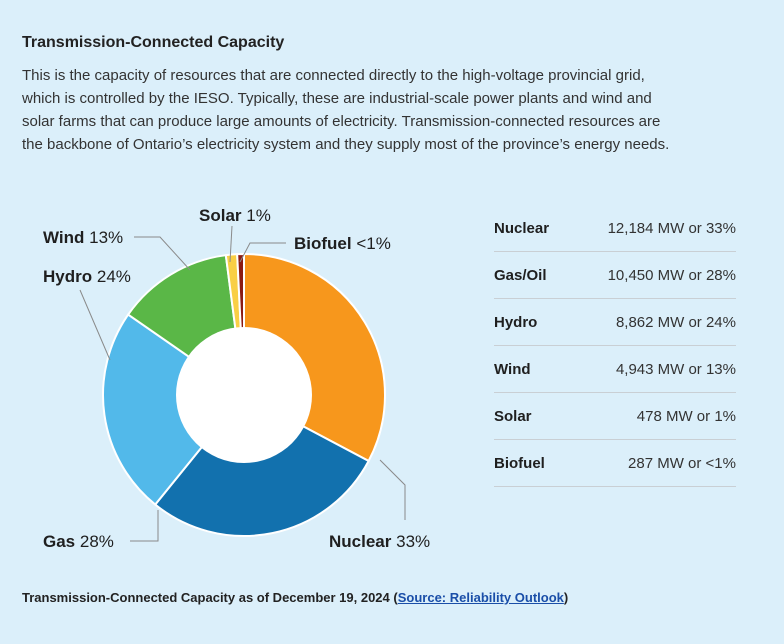  I want to click on table-row: Nuclear 12,184 MW or 33%, so click(615, 228).